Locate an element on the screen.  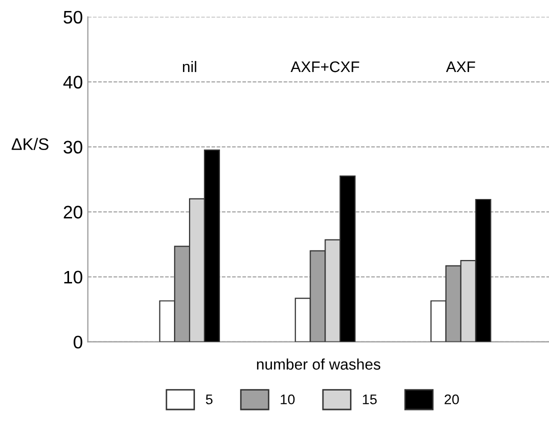
y-axis-title: ΔK/S is located at coordinates (30, 144).